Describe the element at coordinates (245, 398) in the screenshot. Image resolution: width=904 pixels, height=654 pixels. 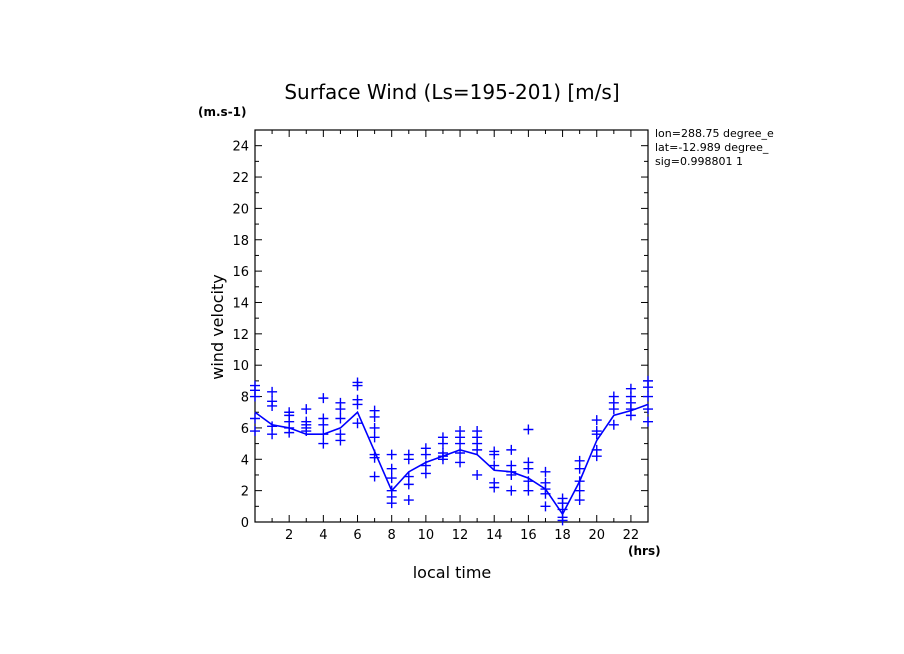
I see `y-tick-label: 8` at that location.